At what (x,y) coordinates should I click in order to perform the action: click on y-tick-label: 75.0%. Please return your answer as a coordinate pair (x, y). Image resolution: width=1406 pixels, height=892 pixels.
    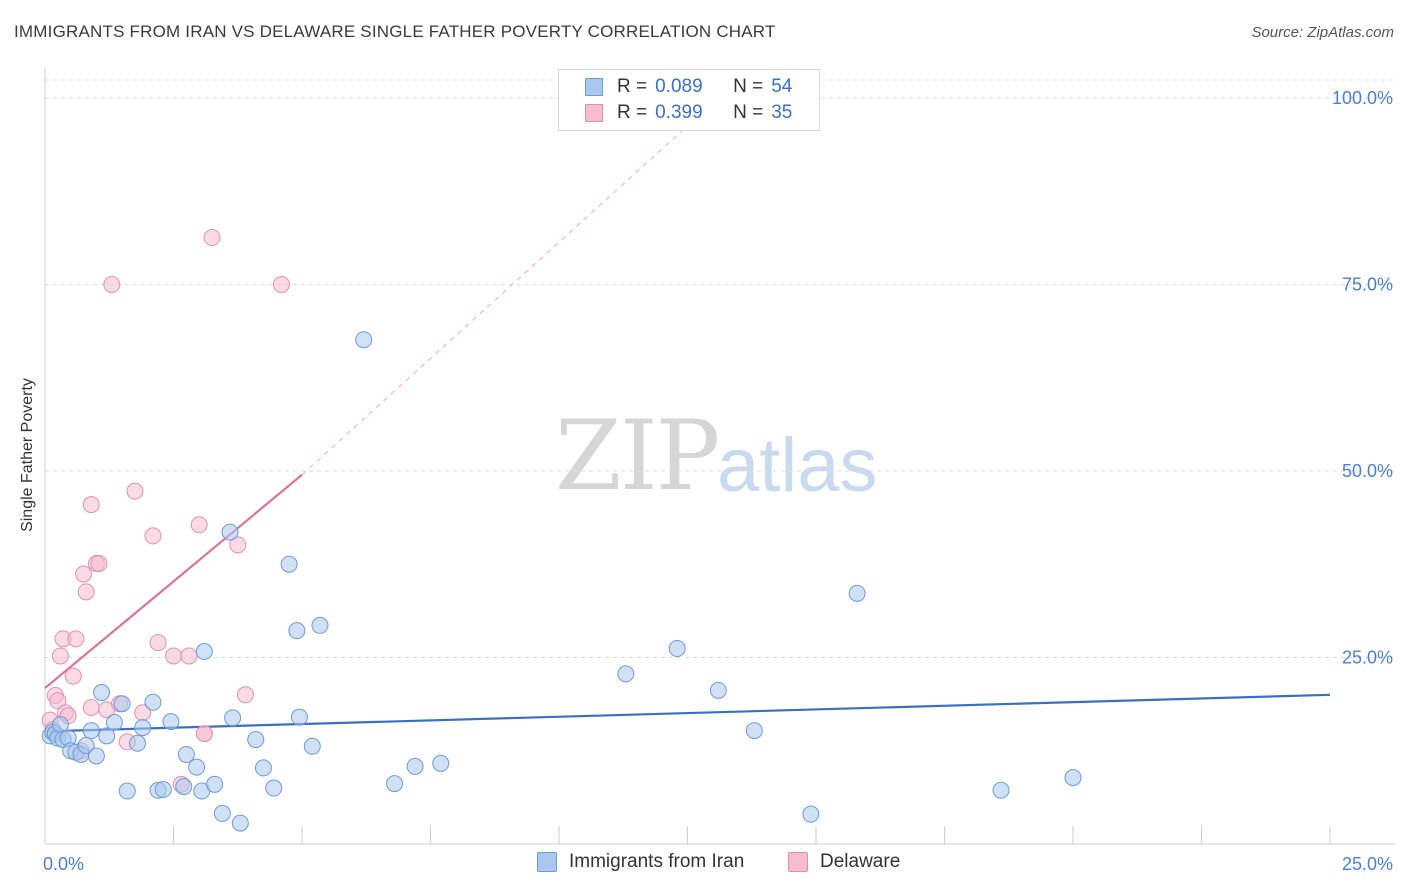
    Looking at the image, I should click on (1367, 285).